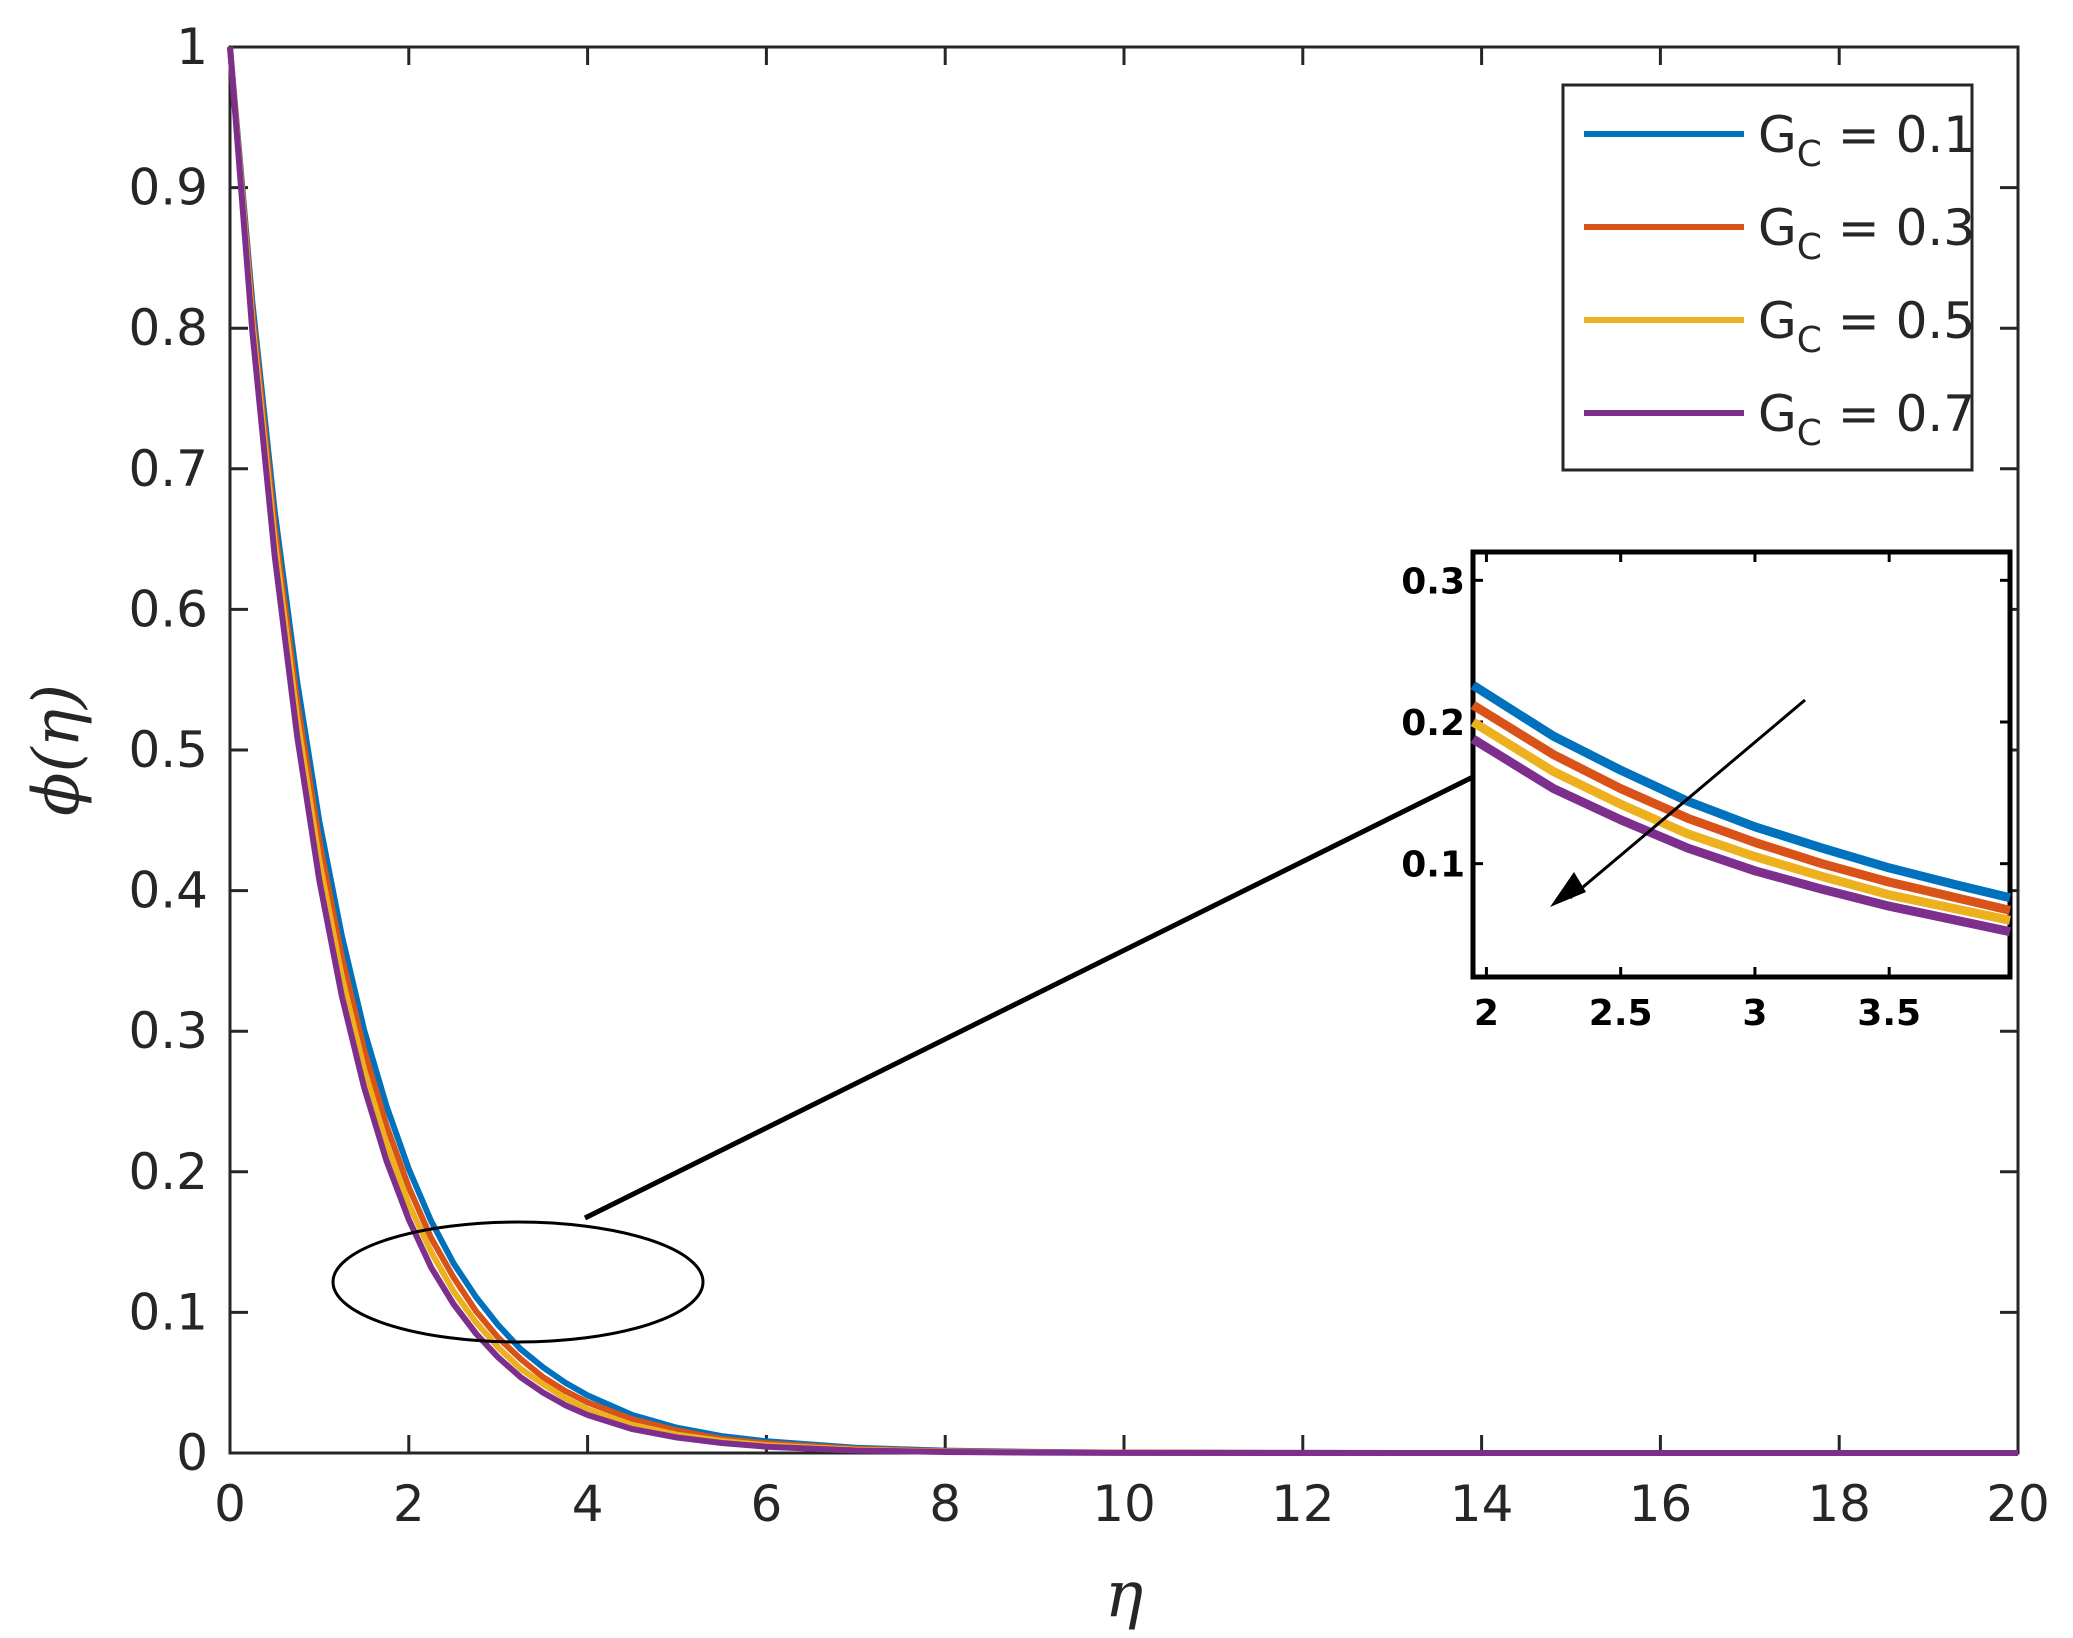  Describe the element at coordinates (945, 1504) in the screenshot. I see `x-tick-label: 8` at that location.